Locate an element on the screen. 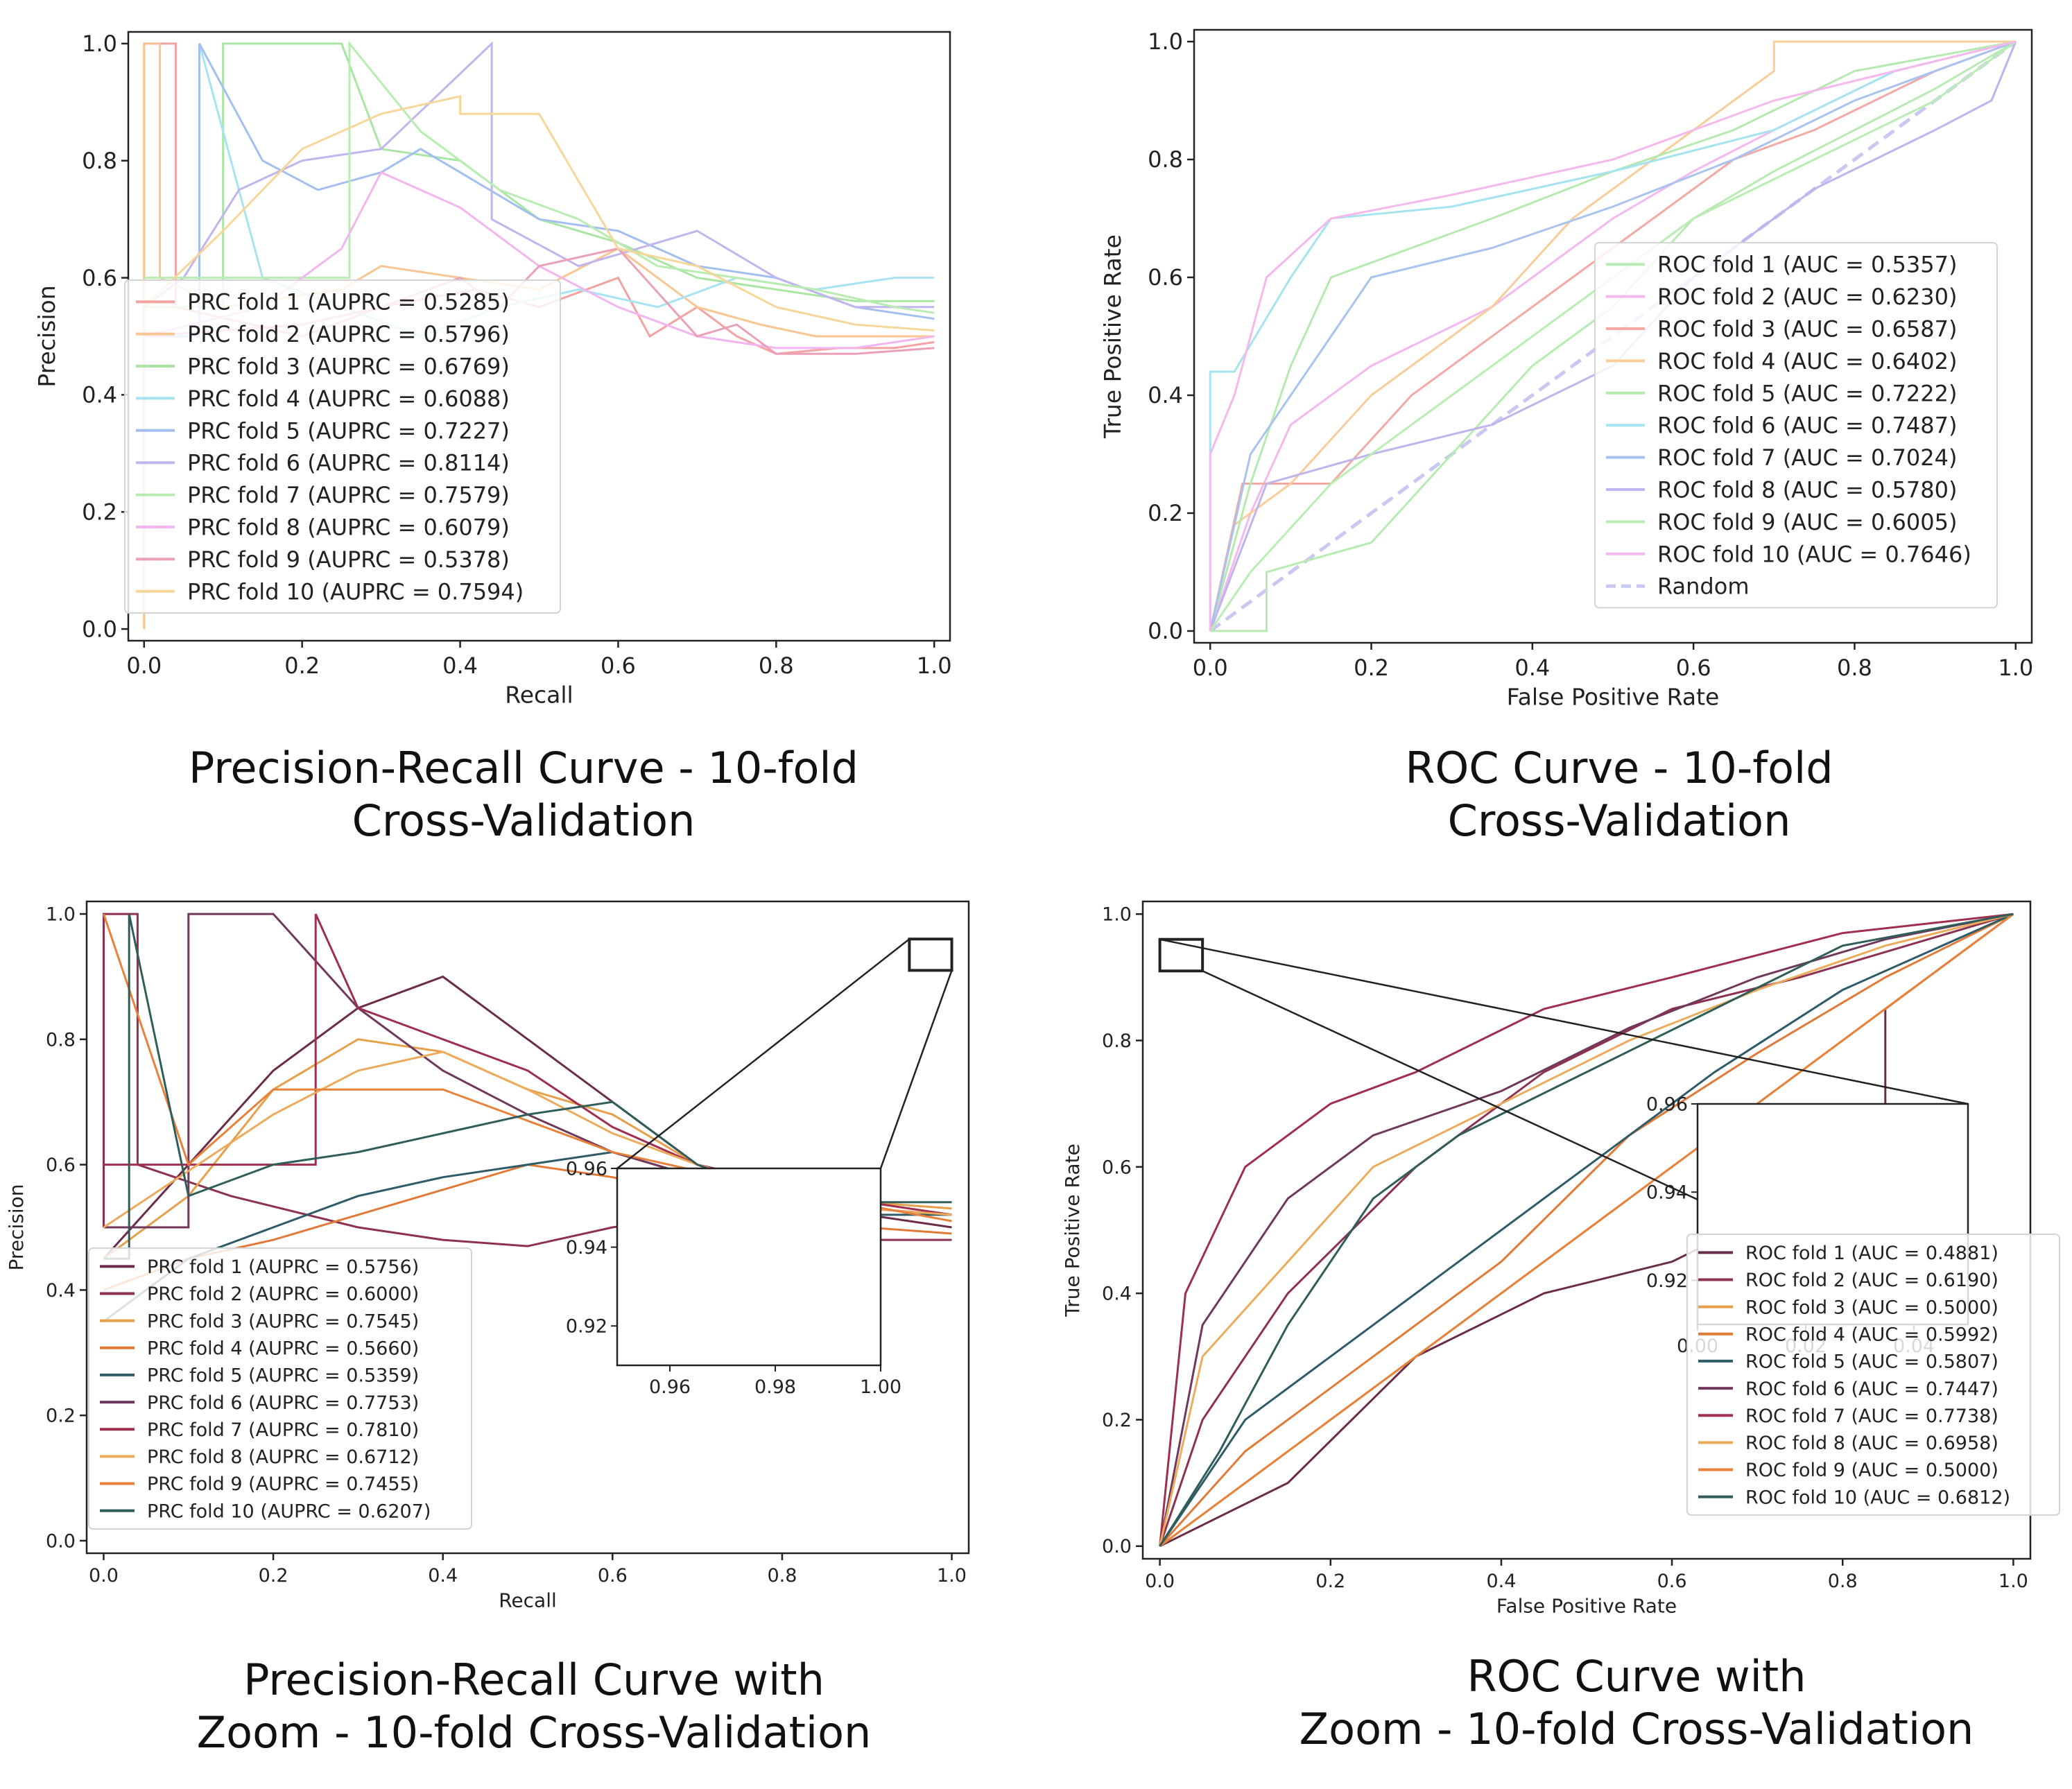  legend-label: PRC fold 5 (AUPRC = 0.7227) is located at coordinates (348, 430).